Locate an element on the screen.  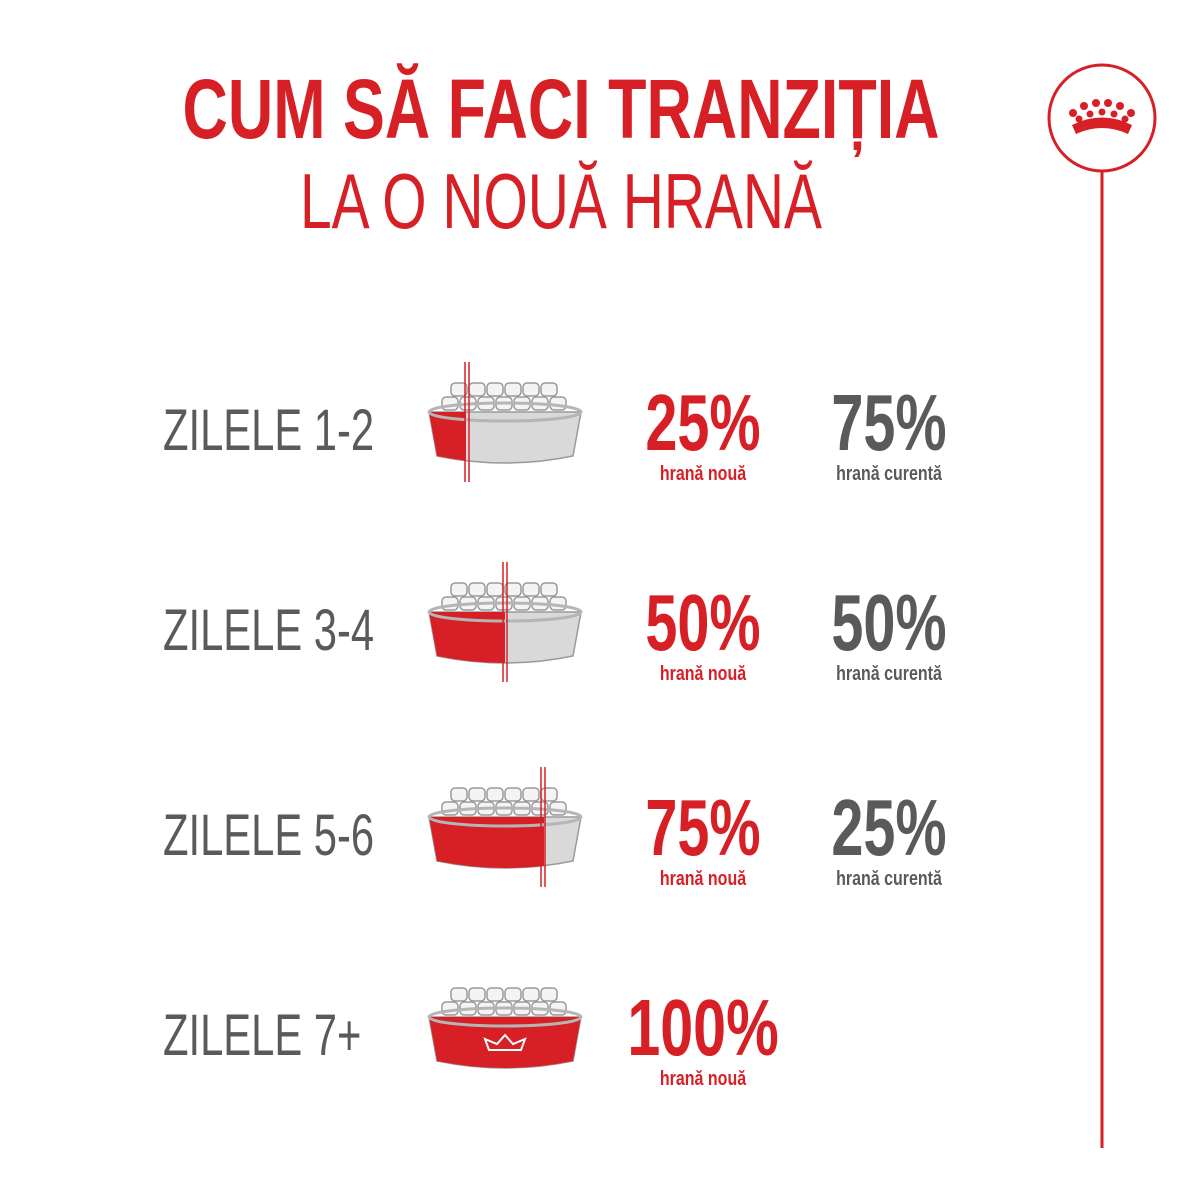
step-label-wrap: ZILELE 7+ is located at coordinates (262, 1034).